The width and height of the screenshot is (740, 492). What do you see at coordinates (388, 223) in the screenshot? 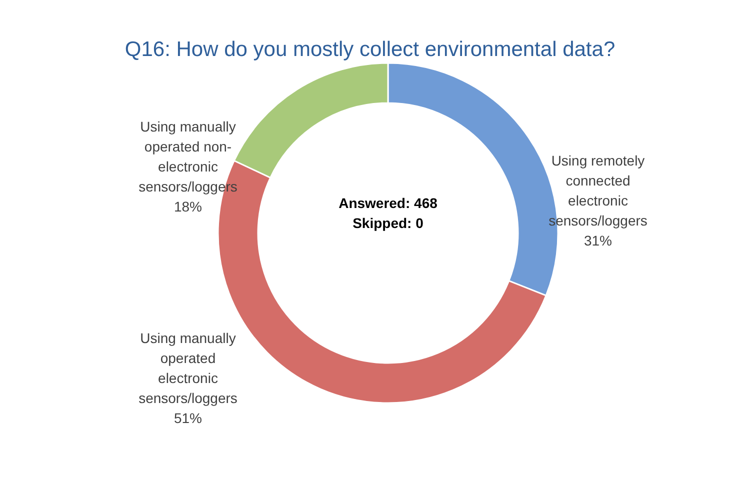
I see `text: Skipped: 0` at bounding box center [388, 223].